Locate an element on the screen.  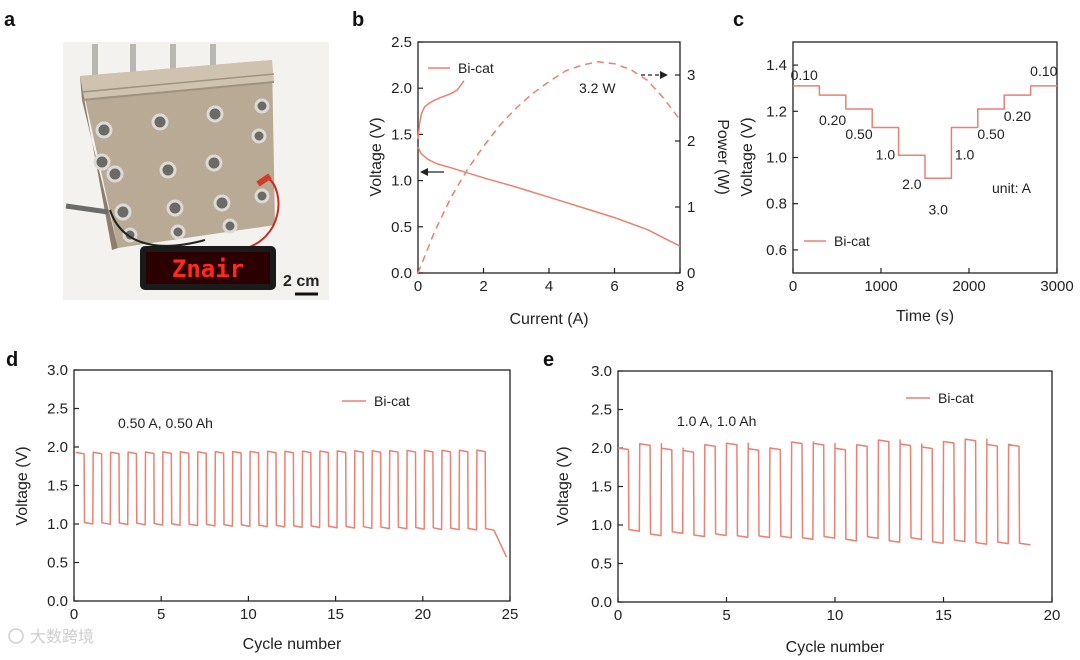
chart-d-xtick-label: 0 is located at coordinates (74, 614).